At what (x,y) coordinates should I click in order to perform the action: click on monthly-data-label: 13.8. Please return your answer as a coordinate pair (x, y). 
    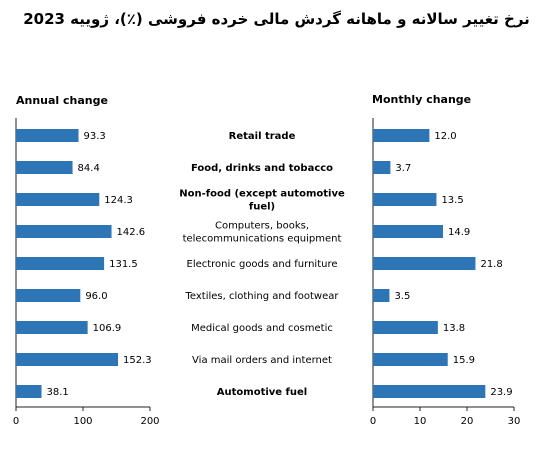
    Looking at the image, I should click on (454, 328).